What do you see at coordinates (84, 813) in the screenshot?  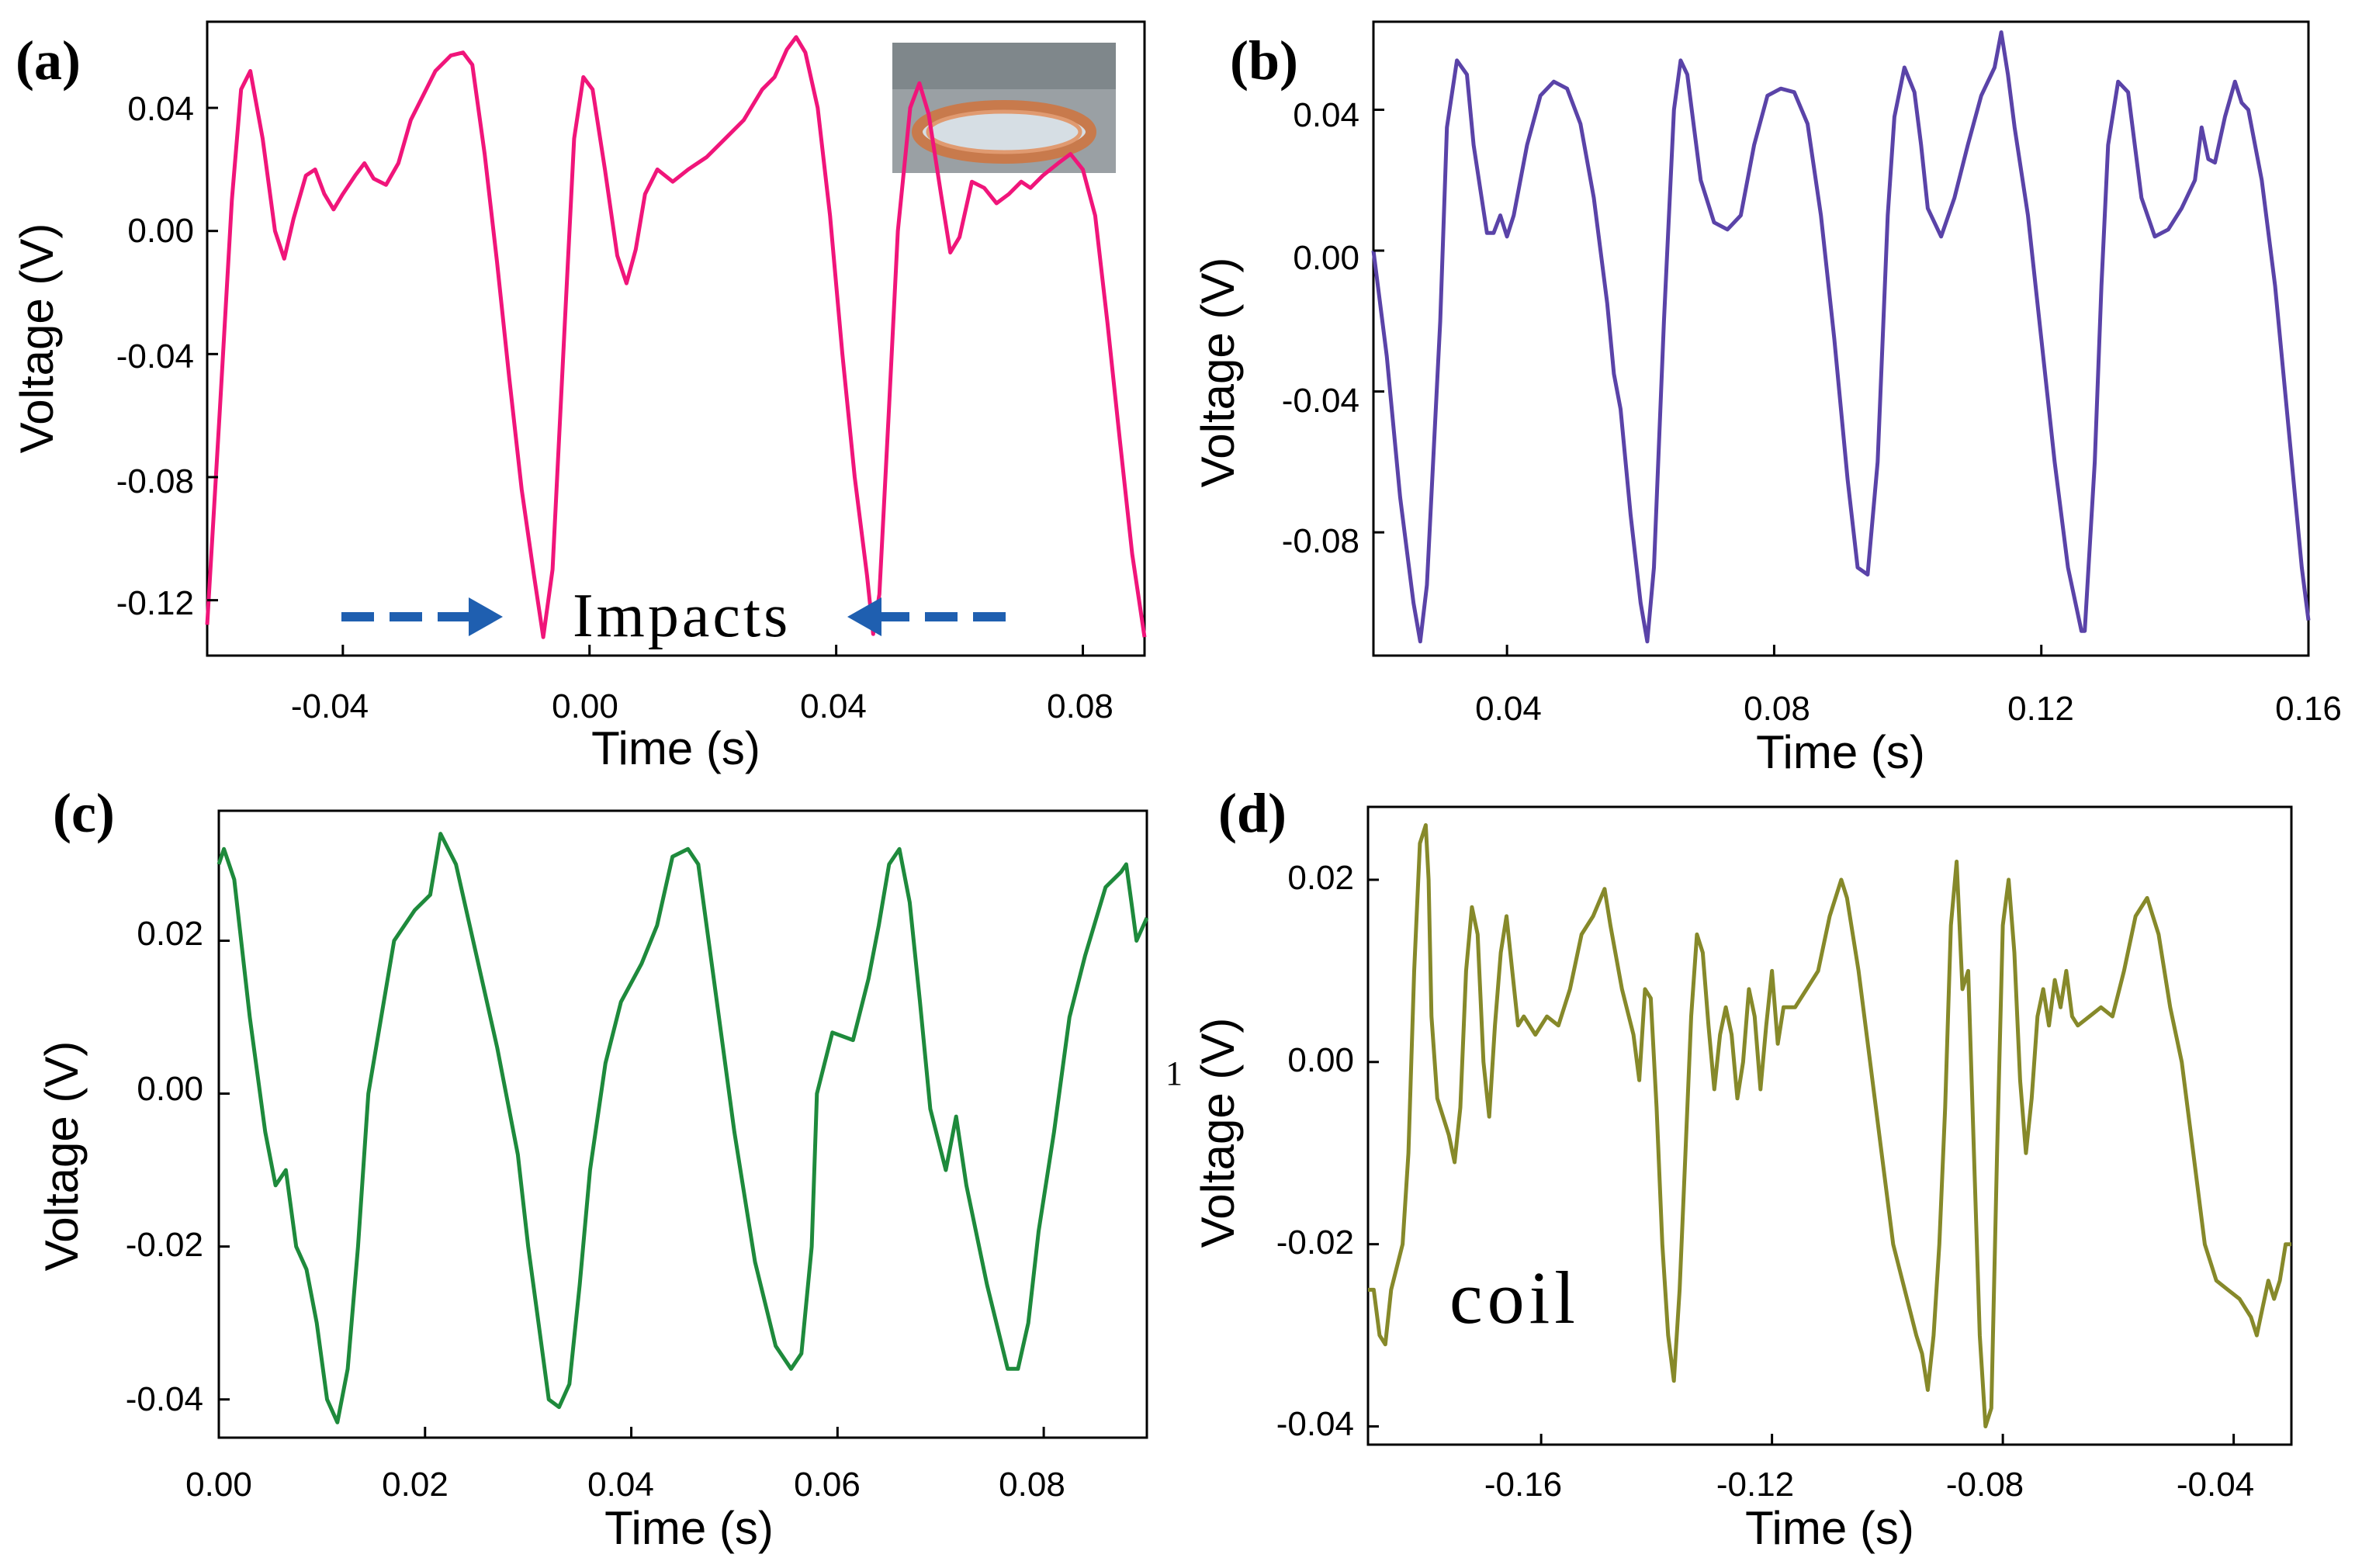 I see `panel-c-label: (c)` at bounding box center [84, 813].